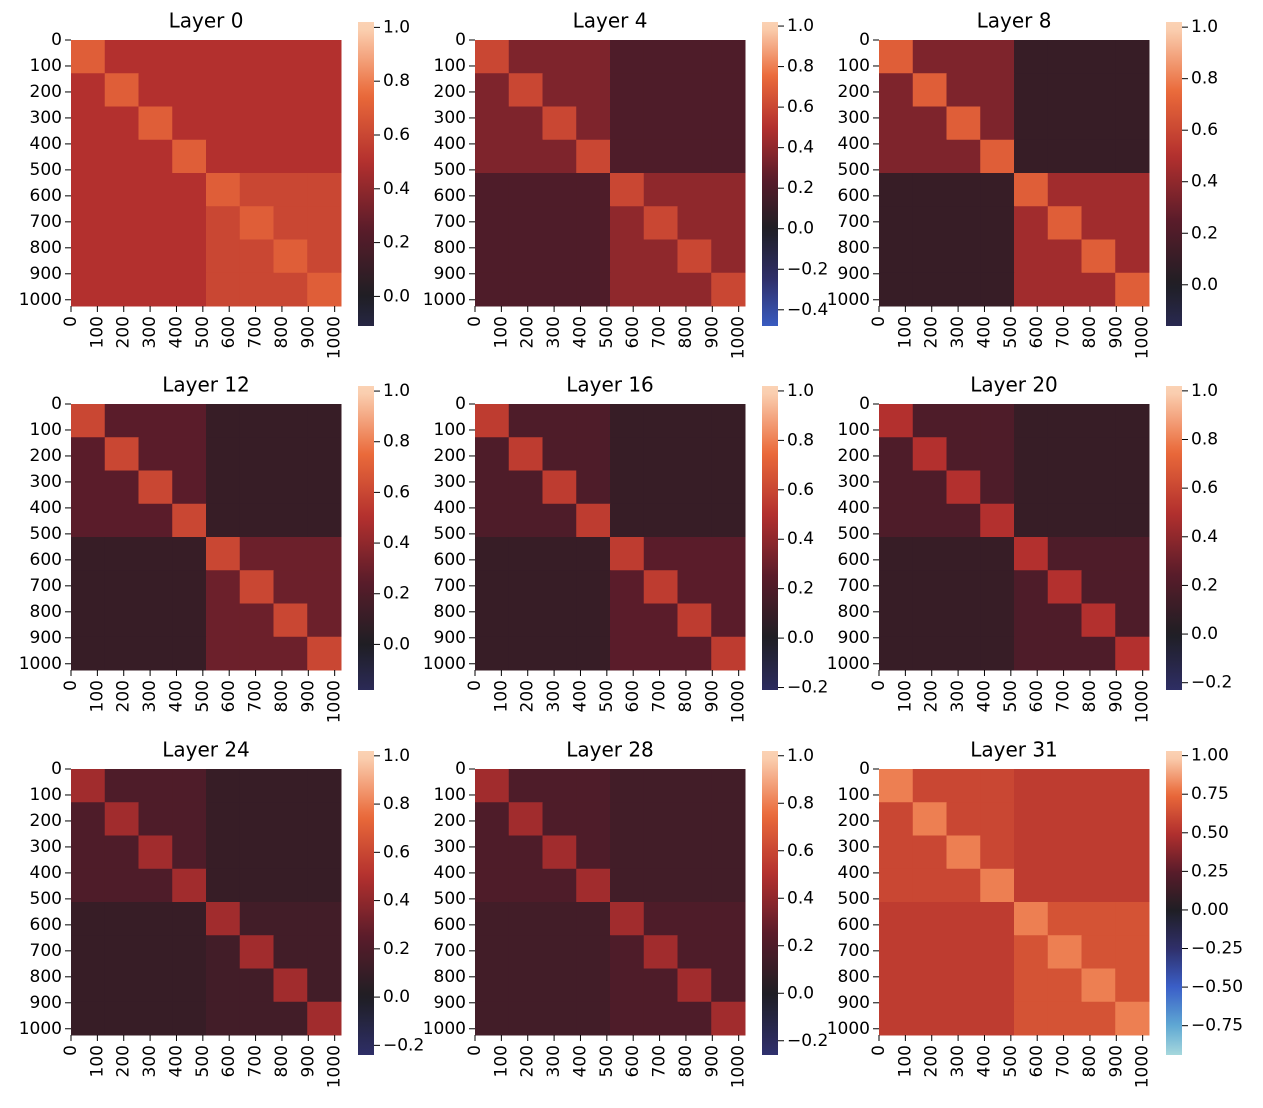 This screenshot has width=1263, height=1108. Describe the element at coordinates (610, 385) in the screenshot. I see `chart-title: Layer 16` at that location.